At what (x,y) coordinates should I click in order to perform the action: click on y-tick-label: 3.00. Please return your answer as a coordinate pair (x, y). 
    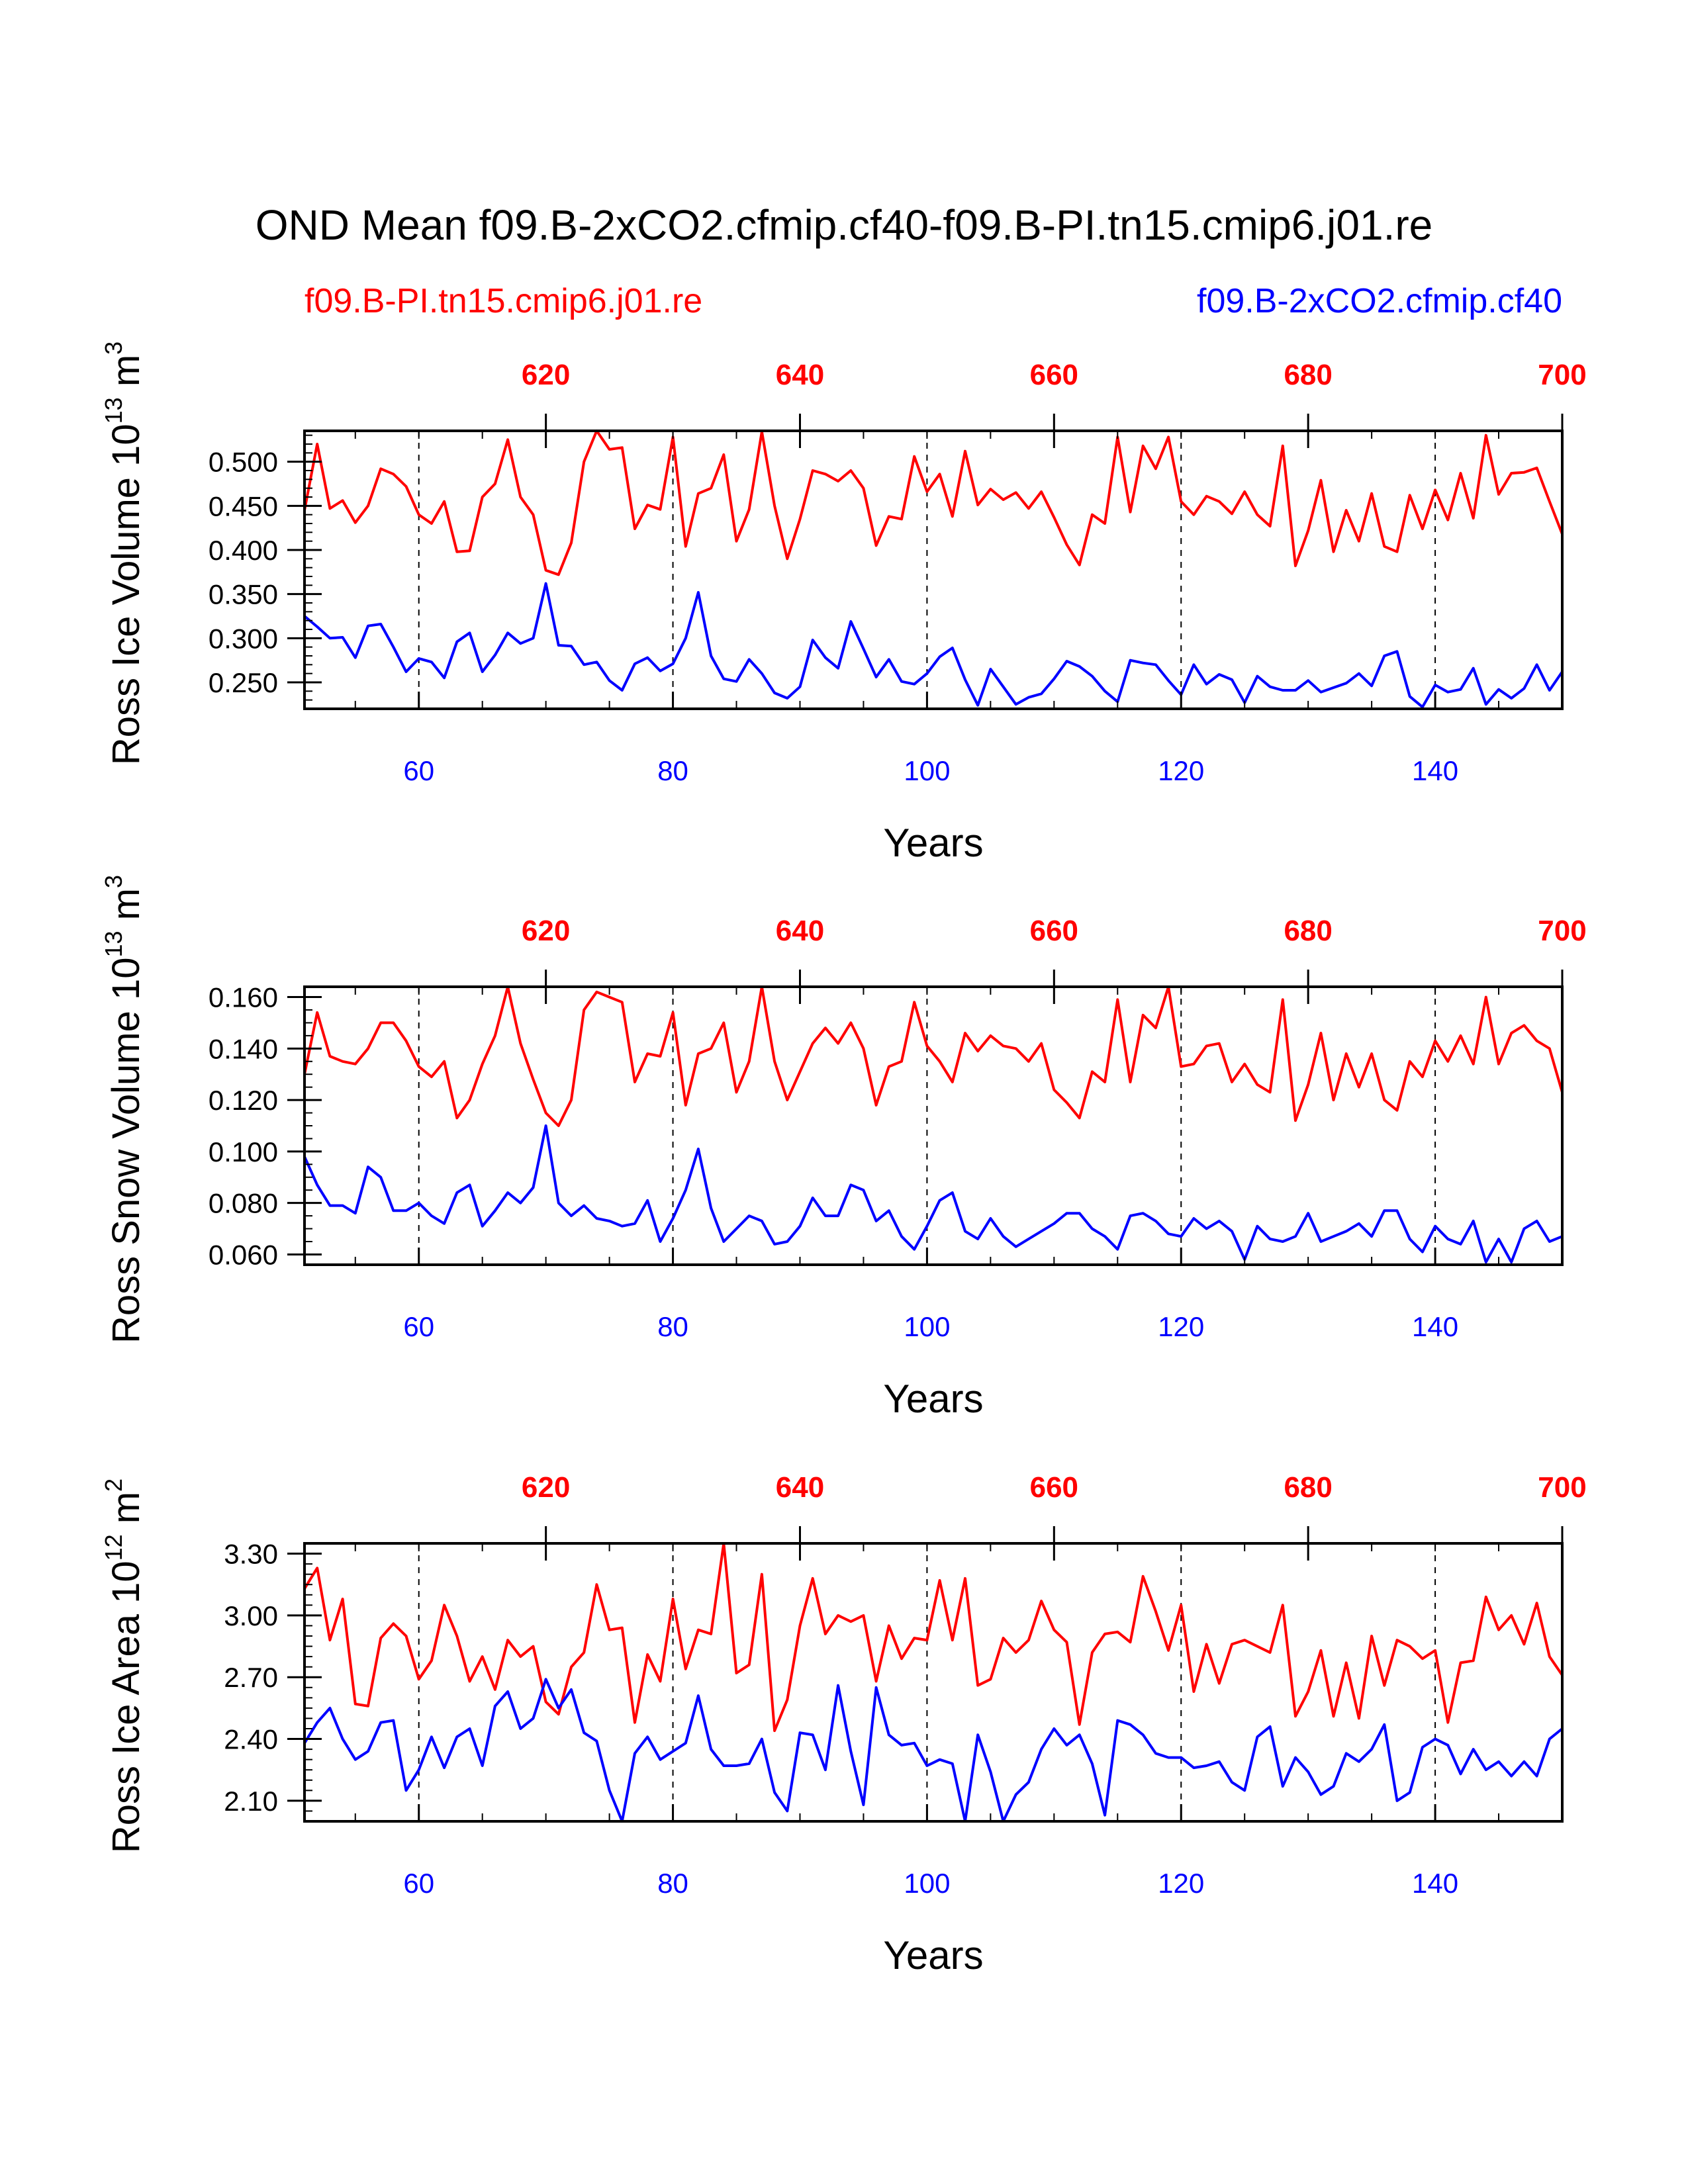
    Looking at the image, I should click on (251, 1615).